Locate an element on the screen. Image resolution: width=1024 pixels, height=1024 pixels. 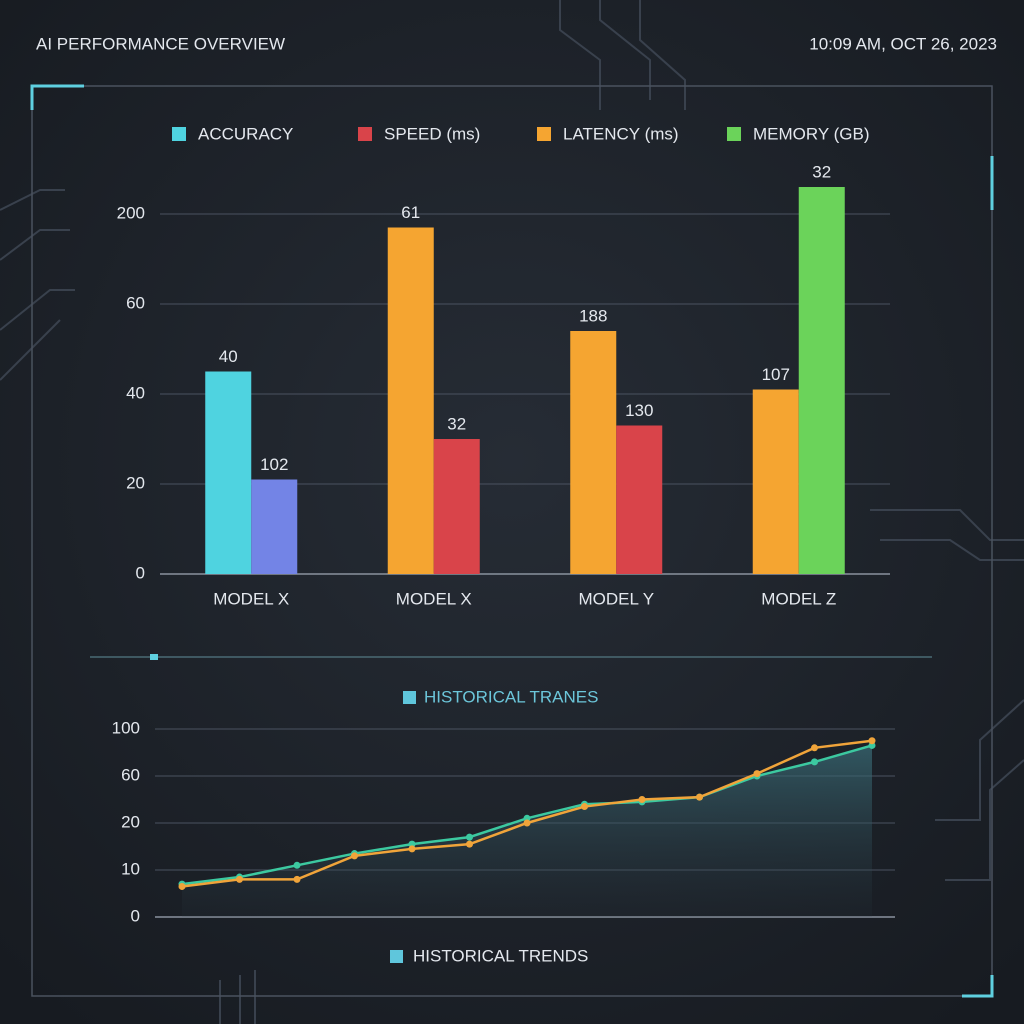
legend-label: SPEED (ms) is located at coordinates (432, 133).